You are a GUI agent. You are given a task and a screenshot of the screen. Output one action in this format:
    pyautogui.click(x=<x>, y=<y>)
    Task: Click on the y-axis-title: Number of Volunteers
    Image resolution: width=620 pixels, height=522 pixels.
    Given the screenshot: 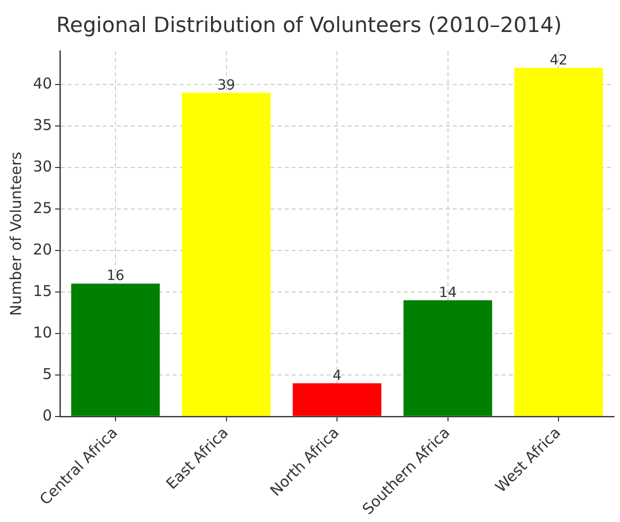 What is the action you would take?
    pyautogui.click(x=15, y=234)
    